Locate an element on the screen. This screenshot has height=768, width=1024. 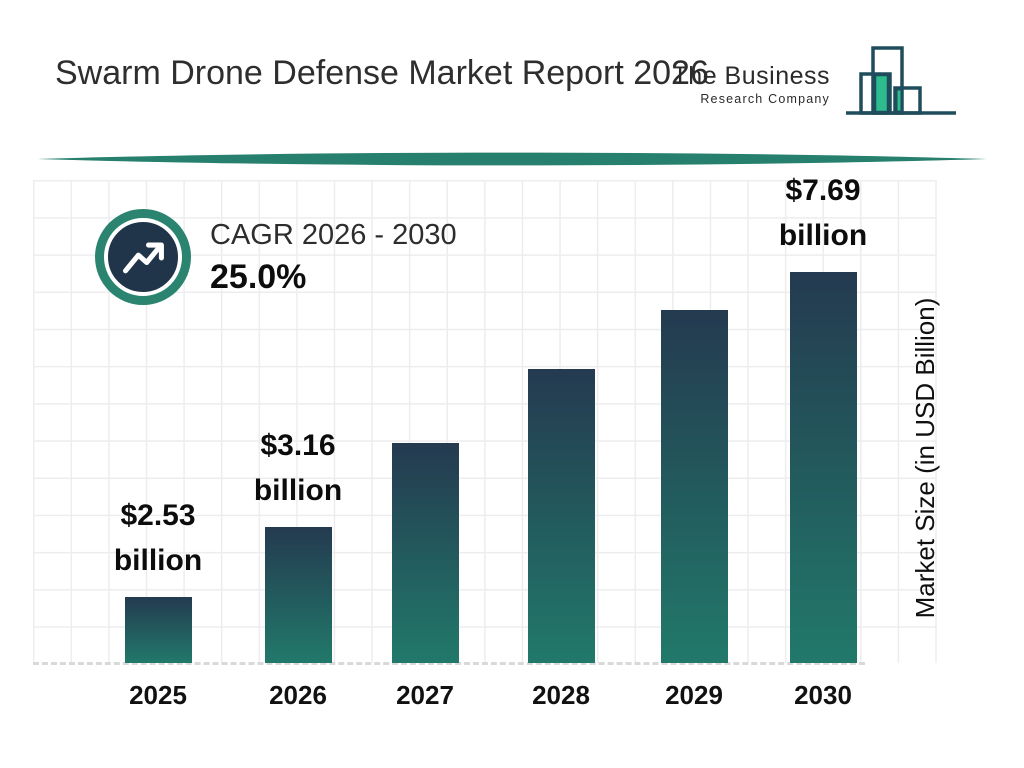
logo-text: The Business Research Company is located at coordinates (751, 84).